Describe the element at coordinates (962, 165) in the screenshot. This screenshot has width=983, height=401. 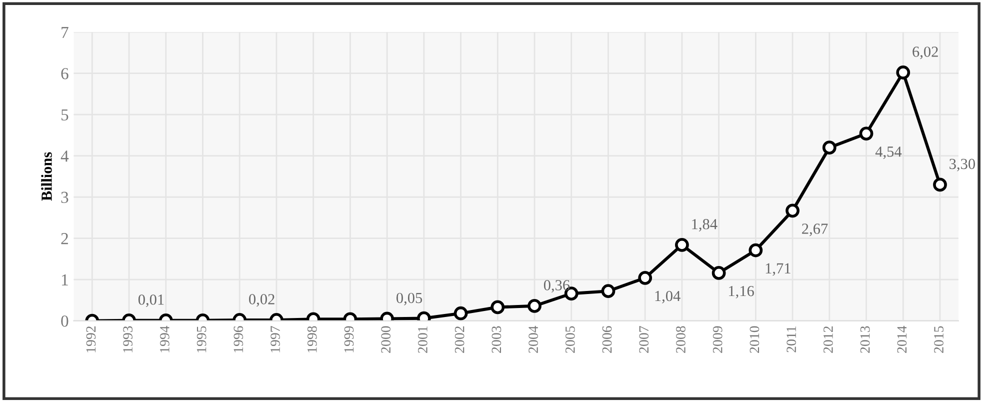
I see `data-label: 3,30` at that location.